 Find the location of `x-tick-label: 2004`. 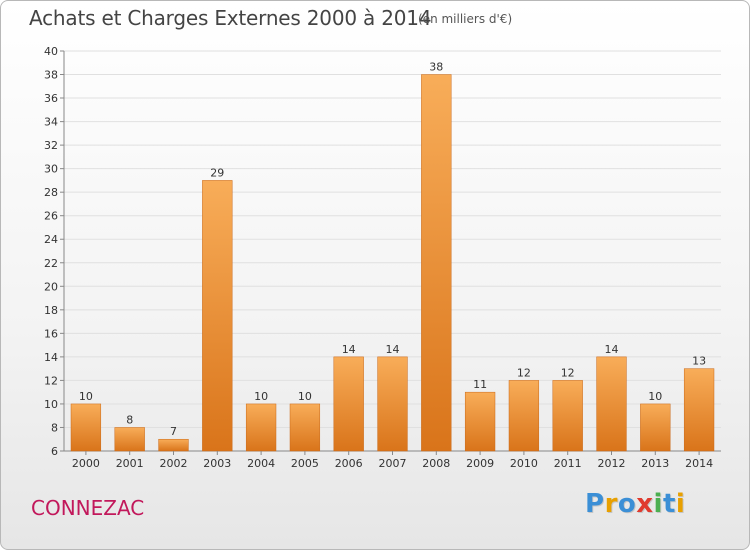

x-tick-label: 2004 is located at coordinates (261, 463).